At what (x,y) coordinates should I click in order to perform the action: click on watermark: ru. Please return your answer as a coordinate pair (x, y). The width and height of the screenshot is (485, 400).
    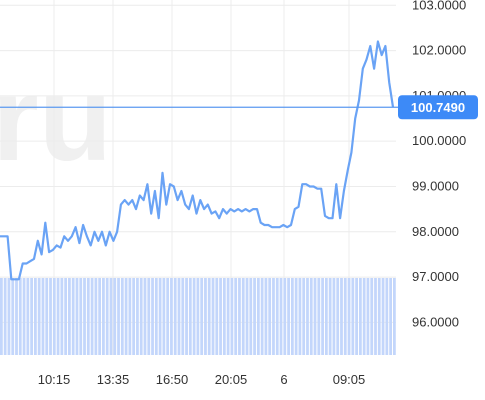
    Looking at the image, I should click on (56, 119).